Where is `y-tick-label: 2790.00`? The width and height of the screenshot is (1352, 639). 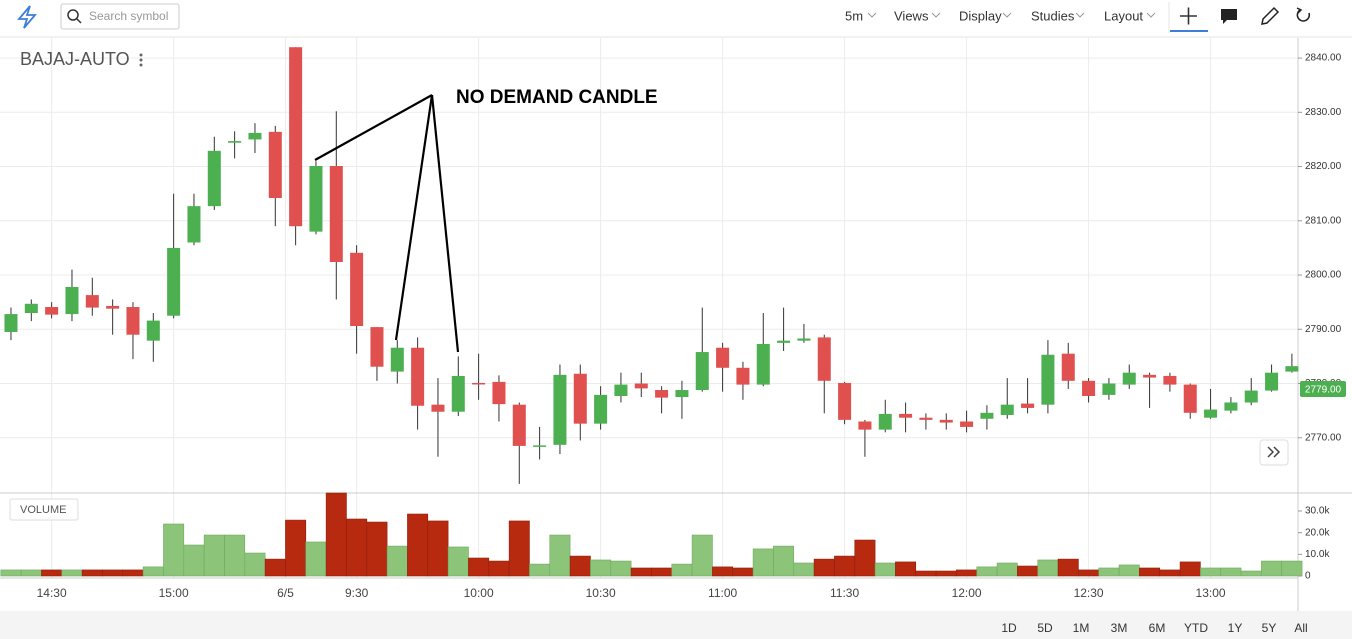 y-tick-label: 2790.00 is located at coordinates (1323, 329).